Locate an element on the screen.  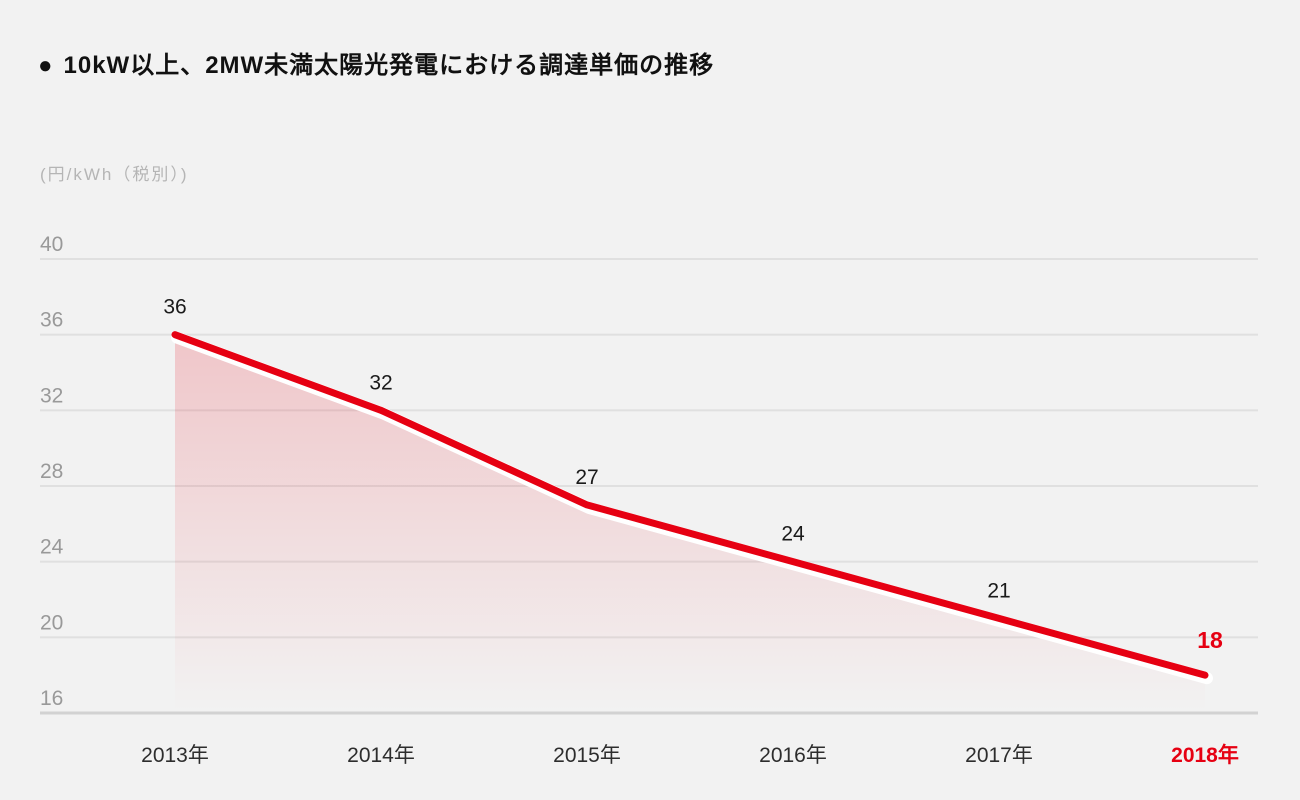
y-tick-label: 40 is located at coordinates (51, 244).